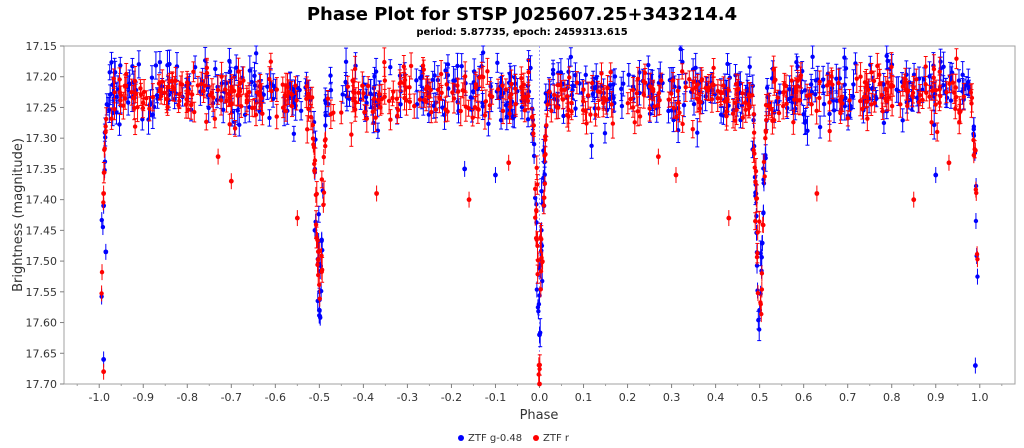 The image size is (1024, 448). I want to click on y-tick-label: 17.30, so click(42, 138).